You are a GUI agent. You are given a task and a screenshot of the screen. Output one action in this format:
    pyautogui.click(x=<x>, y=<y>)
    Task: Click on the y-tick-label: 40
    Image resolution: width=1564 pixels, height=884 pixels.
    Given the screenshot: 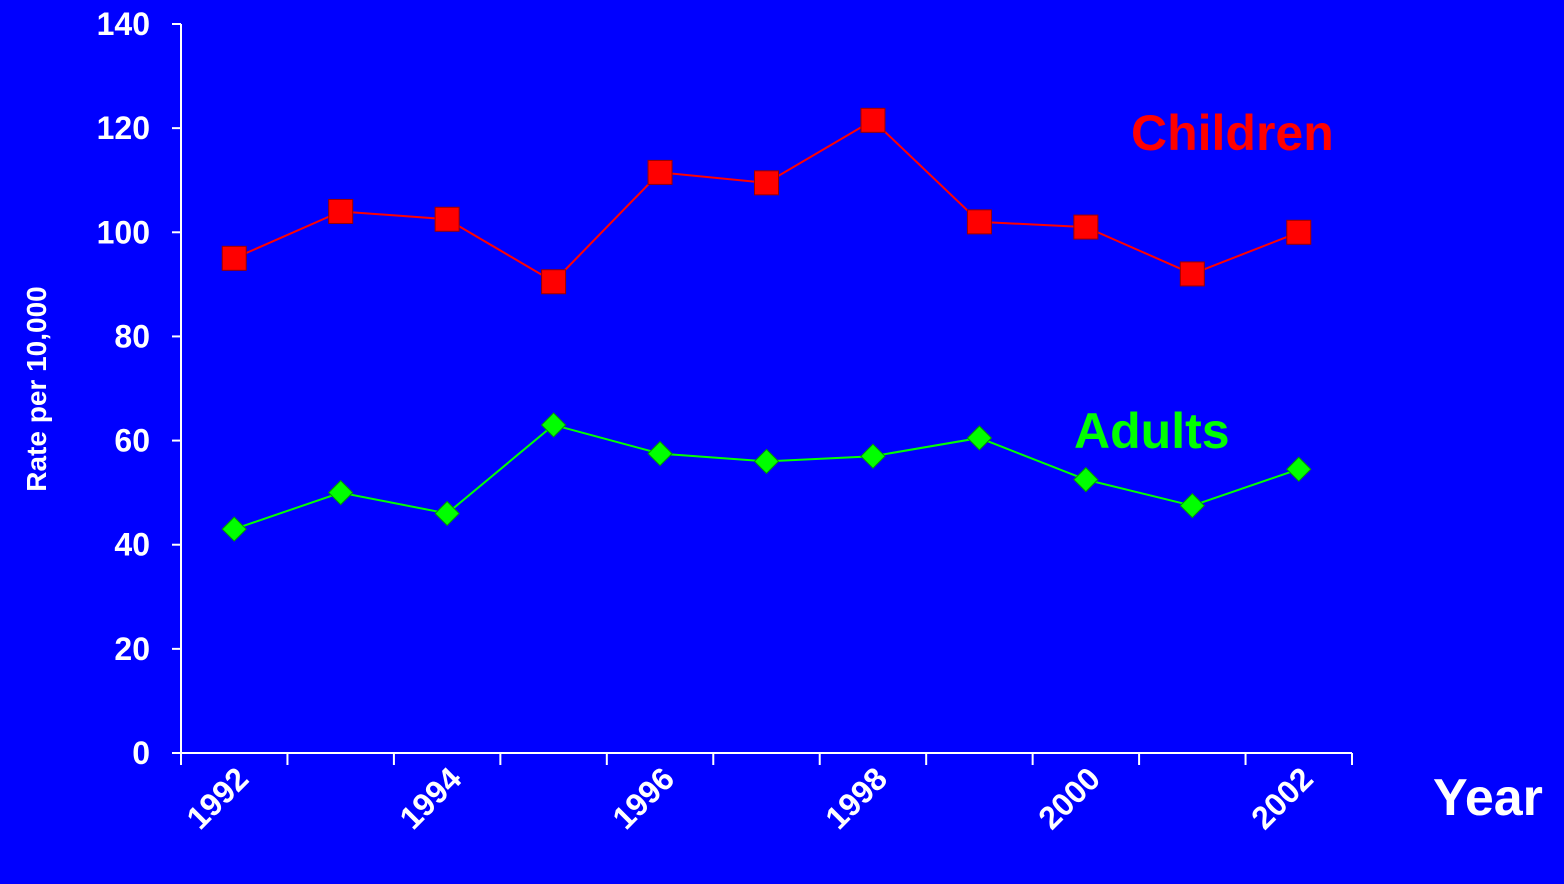 What is the action you would take?
    pyautogui.click(x=132, y=545)
    